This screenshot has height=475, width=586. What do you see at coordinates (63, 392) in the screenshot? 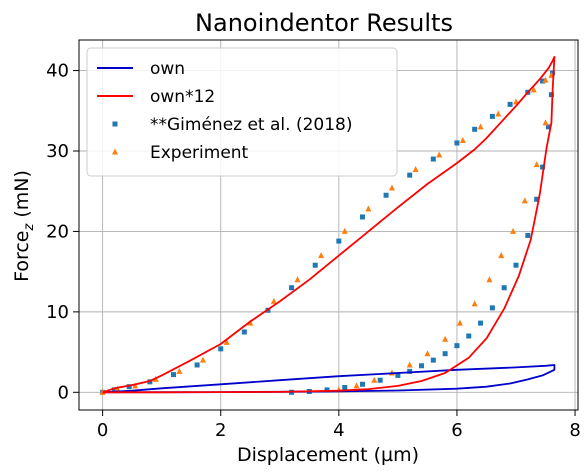
I see `y-tick-label: 0` at bounding box center [63, 392].